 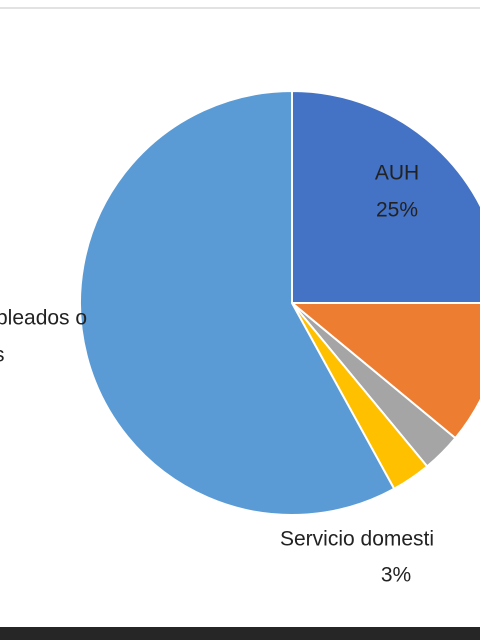 I want to click on slice-label: 3%, so click(x=396, y=575).